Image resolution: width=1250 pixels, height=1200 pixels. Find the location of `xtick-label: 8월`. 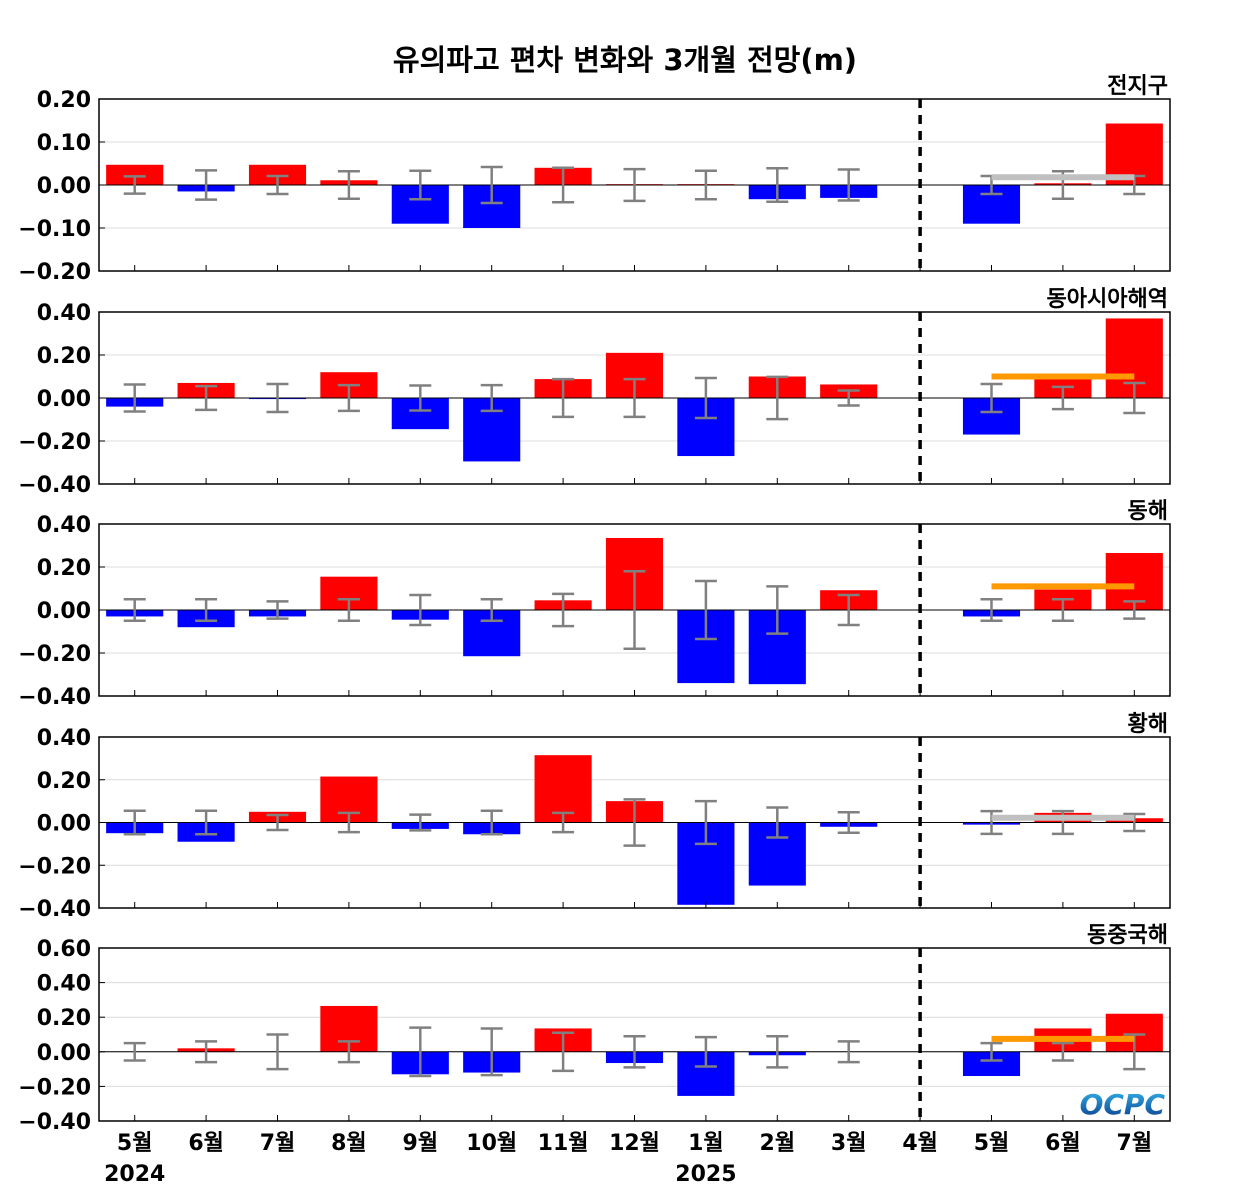

xtick-label: 8월 is located at coordinates (349, 1143).